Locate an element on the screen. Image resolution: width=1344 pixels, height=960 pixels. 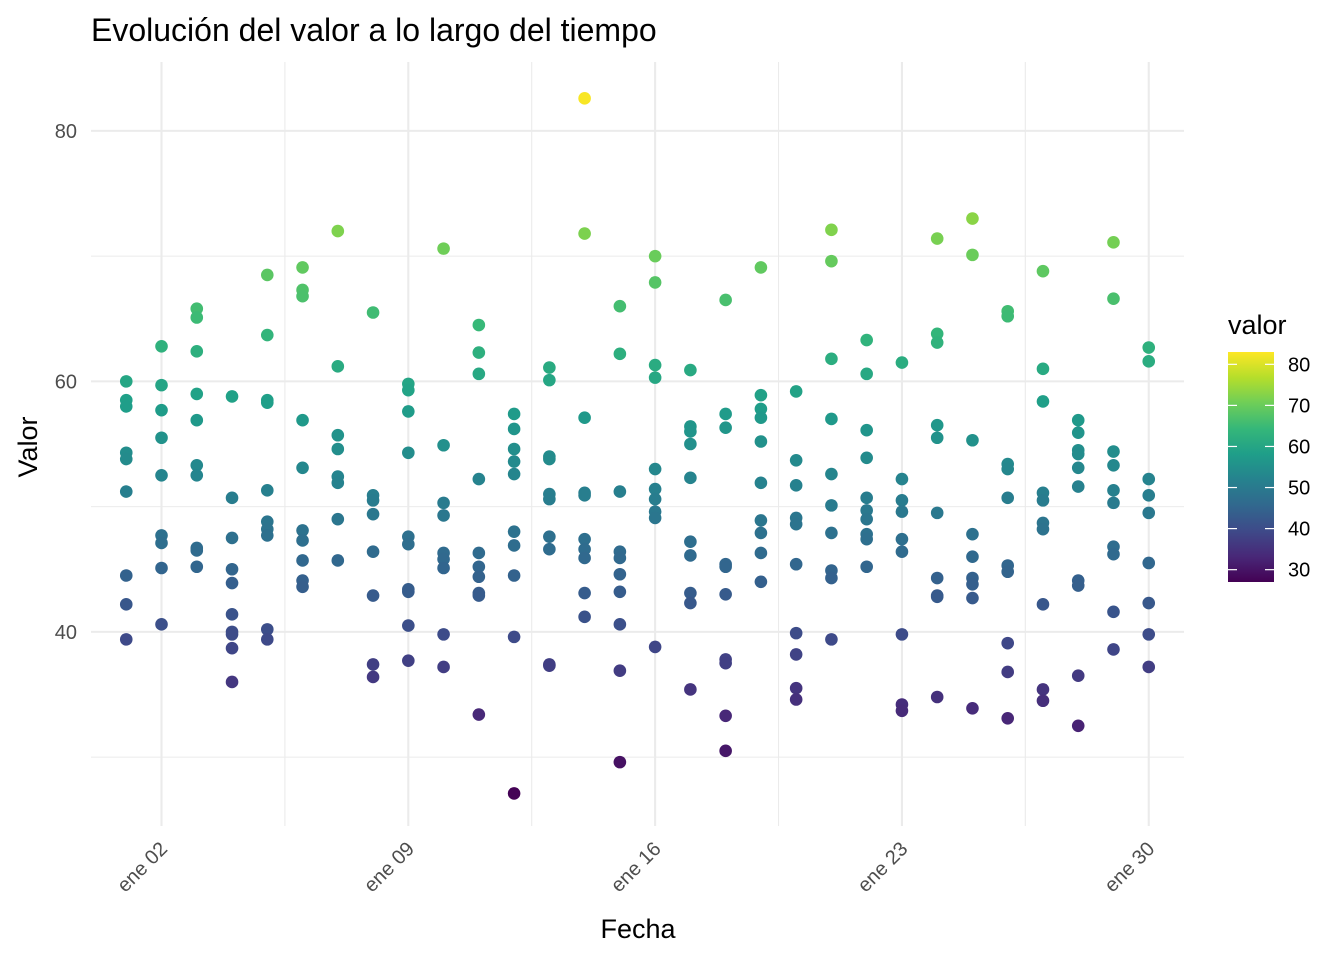
y-axis: 40 60 80 is located at coordinates (66, 382).